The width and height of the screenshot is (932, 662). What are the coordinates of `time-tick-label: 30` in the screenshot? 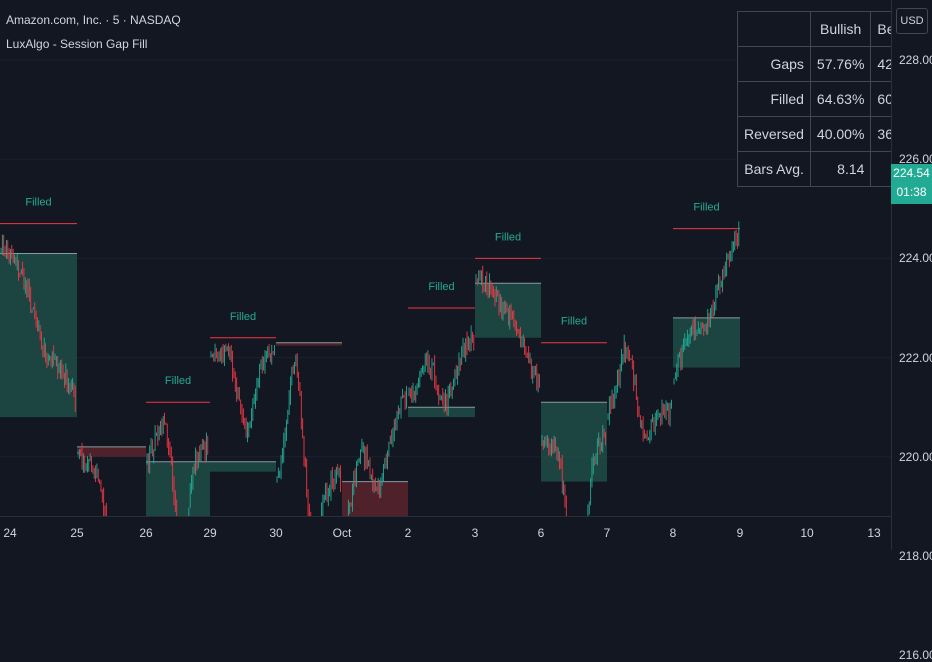 It's located at (276, 533).